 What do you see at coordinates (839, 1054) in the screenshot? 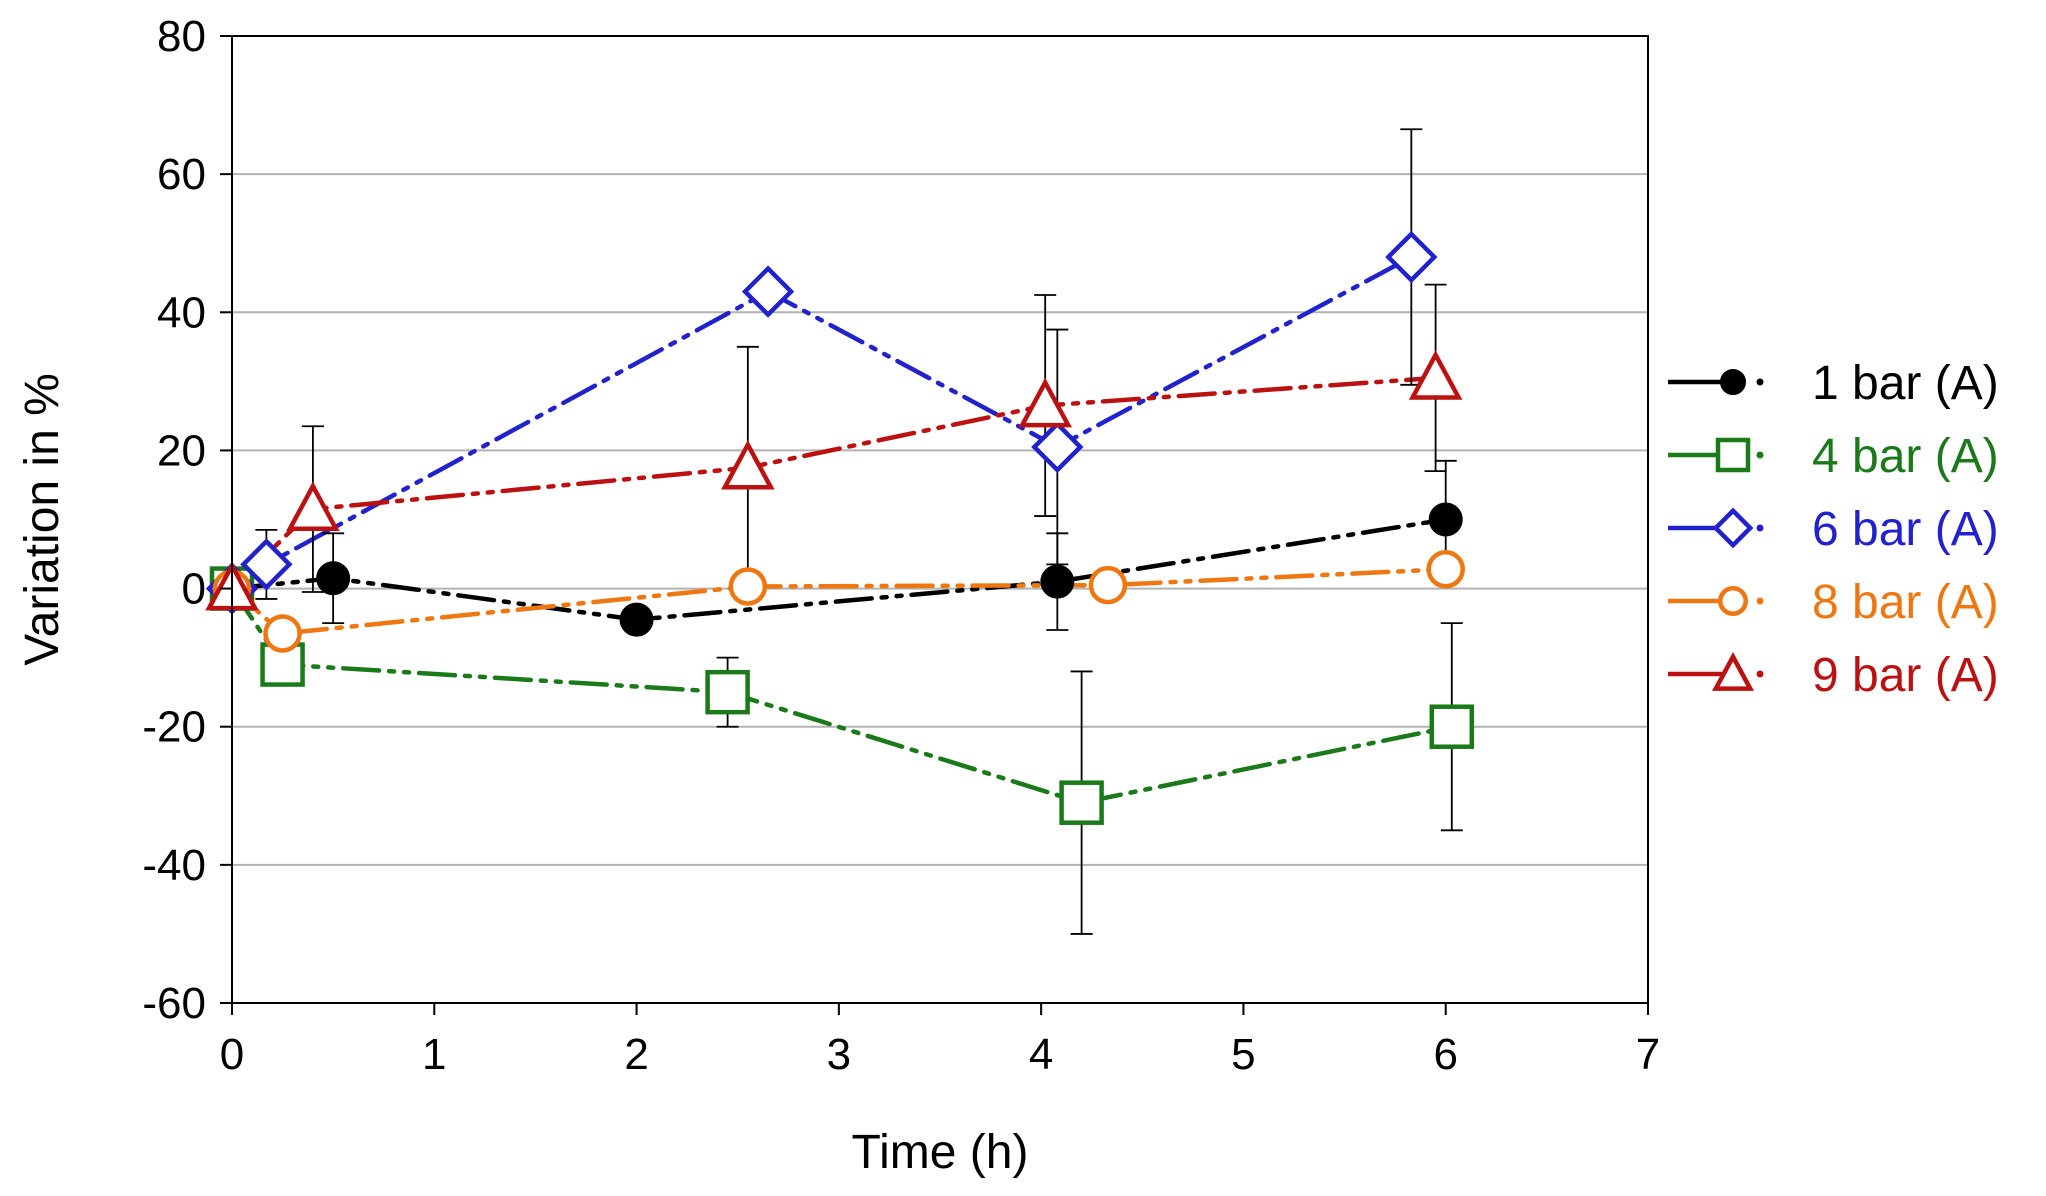
I see `x-tick-label: 3` at bounding box center [839, 1054].